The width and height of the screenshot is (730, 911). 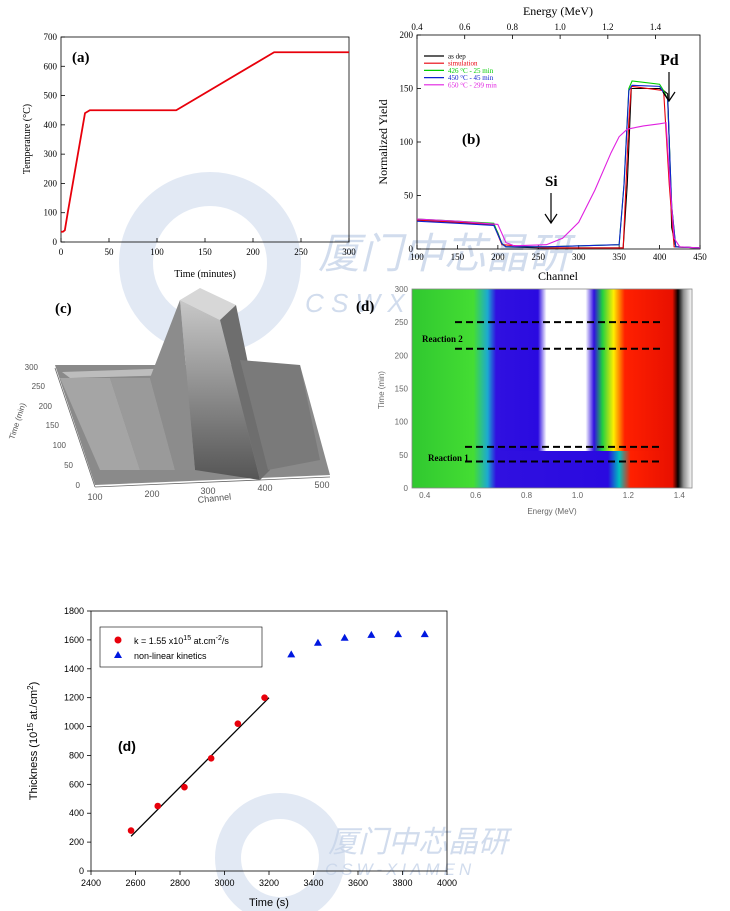 What do you see at coordinates (207, 491) in the screenshot?
I see `chart-c-xtick-label: 300` at bounding box center [207, 491].